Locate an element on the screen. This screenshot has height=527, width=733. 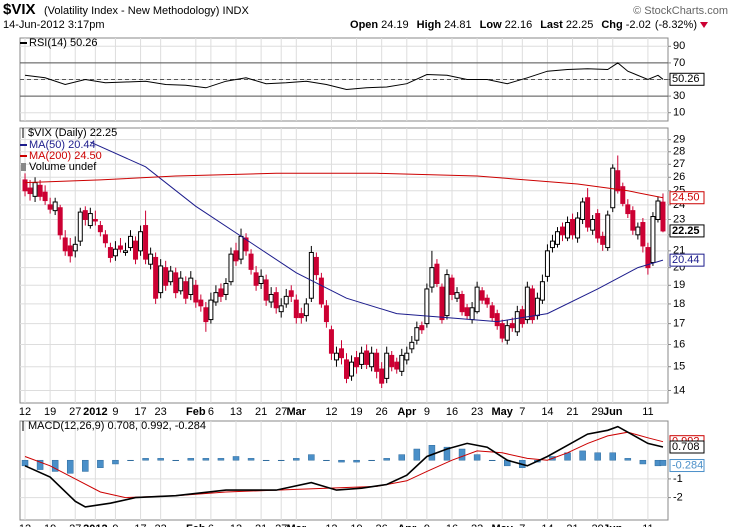
x-tick-label: Jun is located at coordinates (613, 412).